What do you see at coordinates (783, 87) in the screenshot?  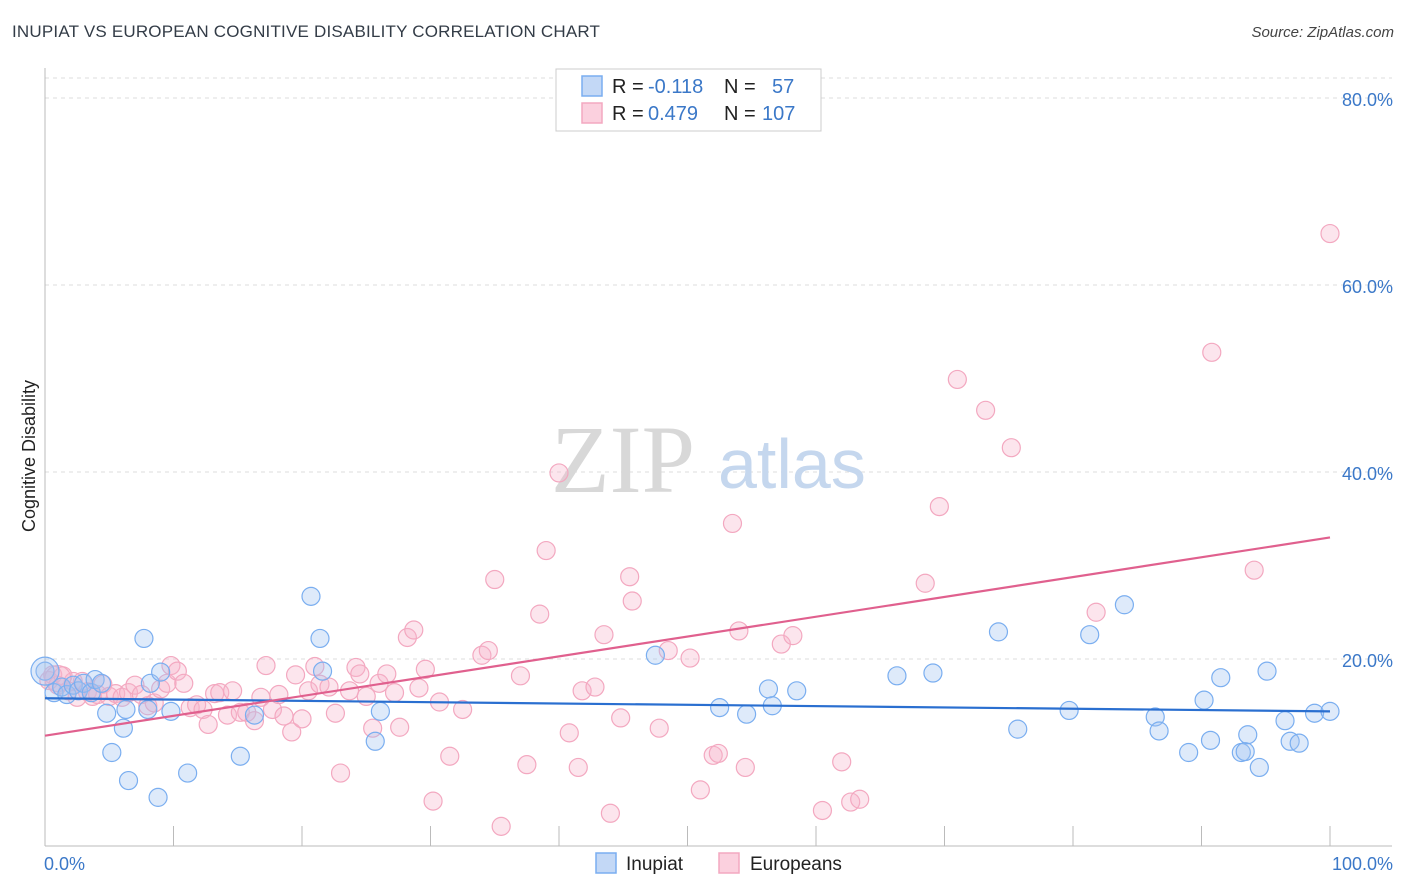 I see `legend-n-value: 57` at bounding box center [783, 87].